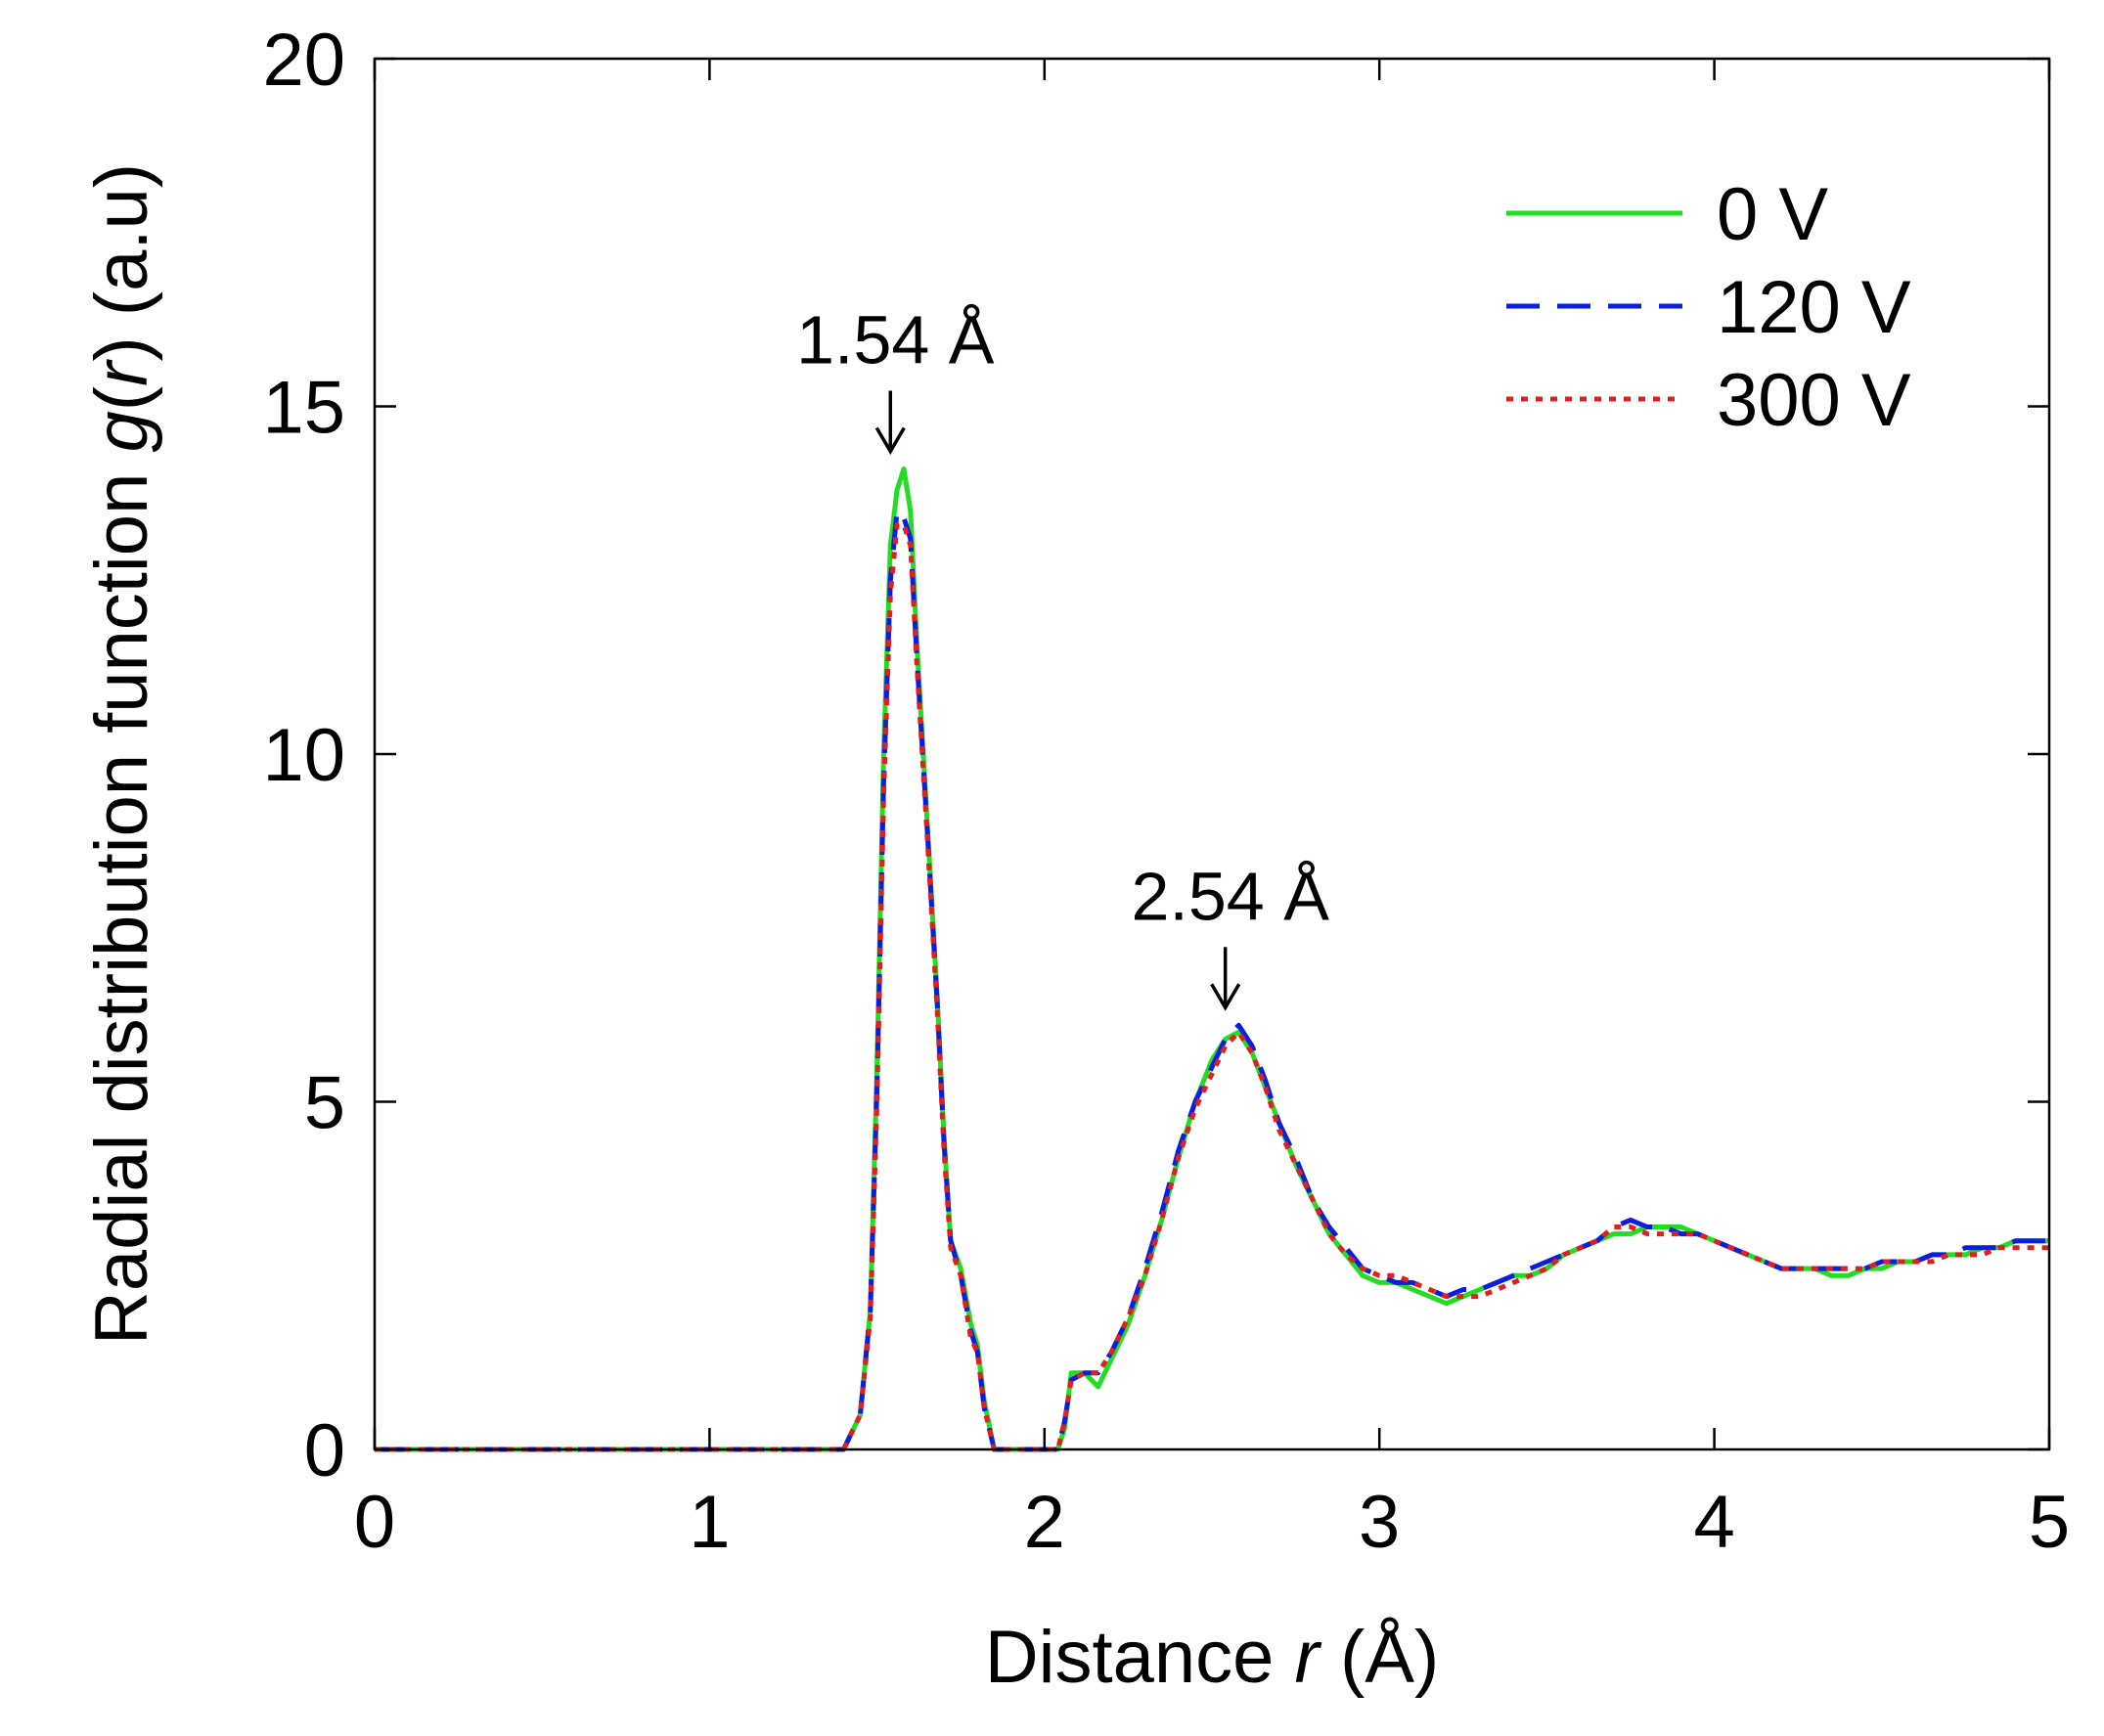  What do you see at coordinates (1063, 656) in the screenshot?
I see `peak-annotations: 1.54 Å 2.54 Å` at bounding box center [1063, 656].